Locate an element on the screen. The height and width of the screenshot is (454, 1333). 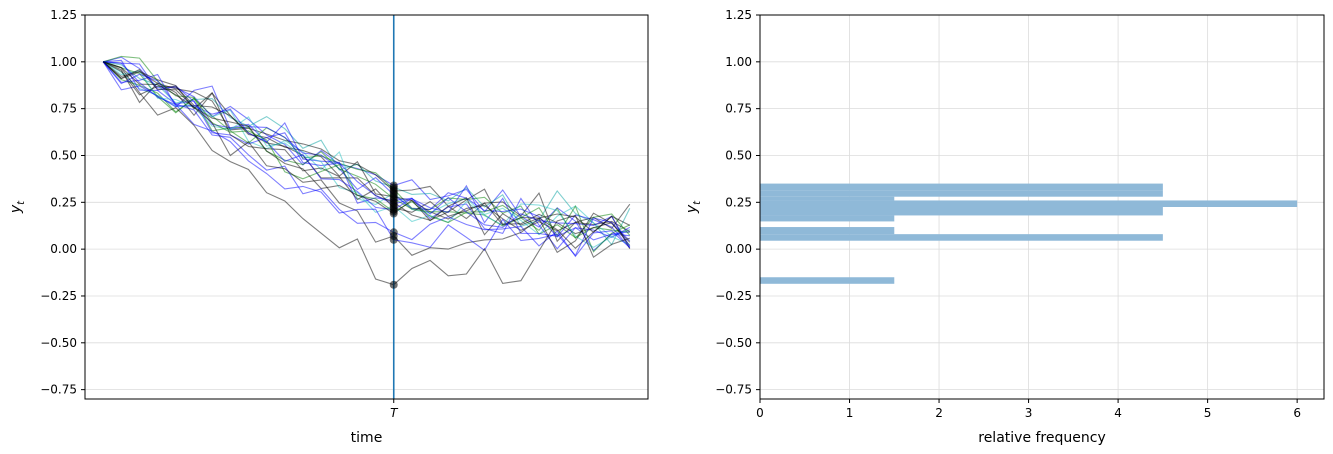
right-x-axis-label: relative frequency is located at coordinates (1041, 438).